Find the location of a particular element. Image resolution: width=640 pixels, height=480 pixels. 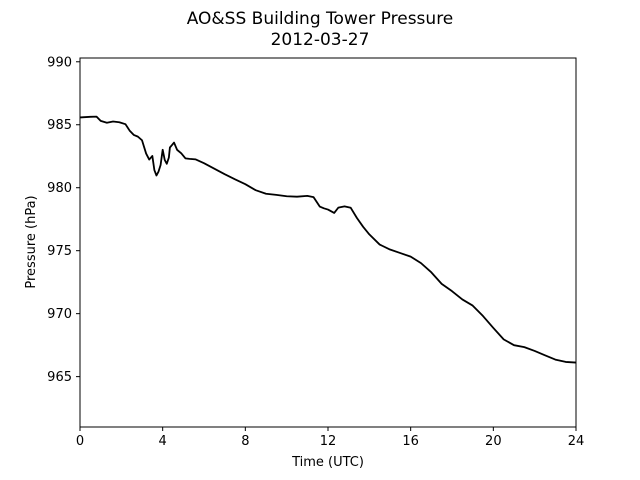

x-tick-label: 20 is located at coordinates (493, 441).